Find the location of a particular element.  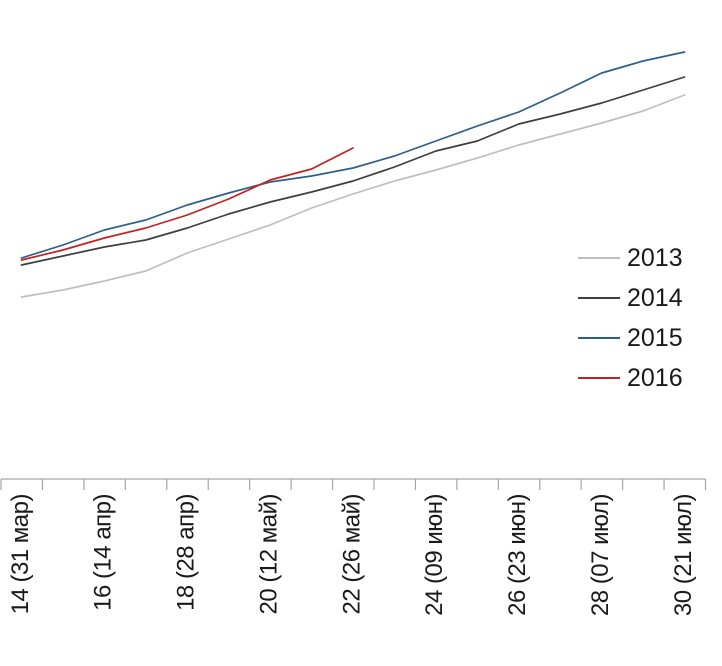

legend-label: 2016 is located at coordinates (655, 377).